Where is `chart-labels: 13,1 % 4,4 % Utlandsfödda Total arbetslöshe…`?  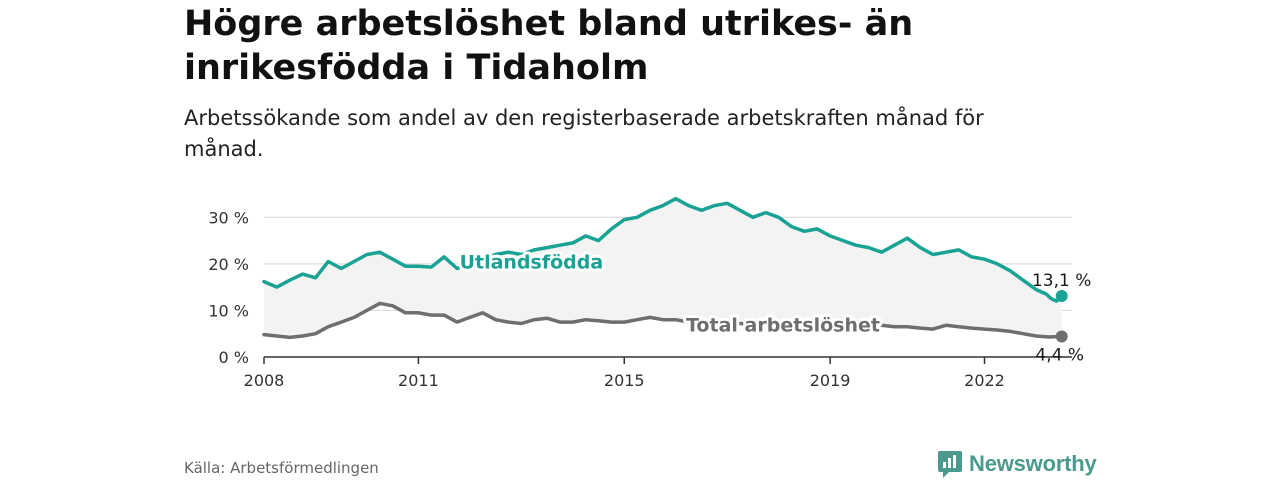
chart-labels: 13,1 % 4,4 % Utlandsfödda Total arbetslöshe… is located at coordinates (774, 307).